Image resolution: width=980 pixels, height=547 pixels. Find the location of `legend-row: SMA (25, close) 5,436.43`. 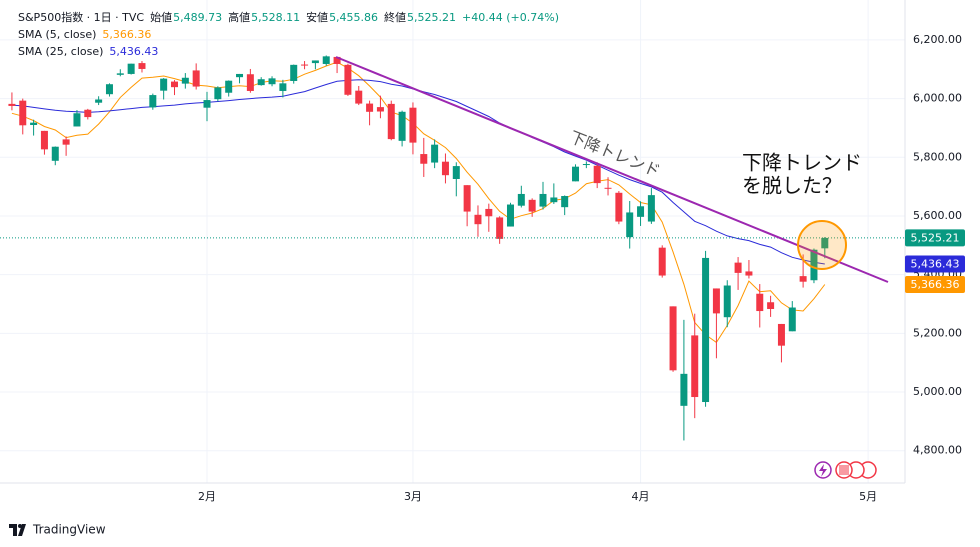

legend-row: SMA (25, close) 5,436.43 is located at coordinates (291, 51).